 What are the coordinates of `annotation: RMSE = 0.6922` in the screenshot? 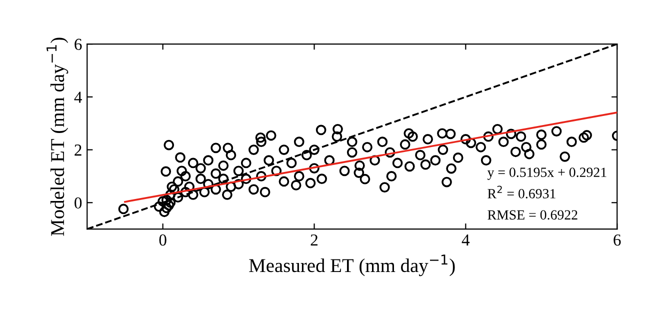 It's located at (533, 215).